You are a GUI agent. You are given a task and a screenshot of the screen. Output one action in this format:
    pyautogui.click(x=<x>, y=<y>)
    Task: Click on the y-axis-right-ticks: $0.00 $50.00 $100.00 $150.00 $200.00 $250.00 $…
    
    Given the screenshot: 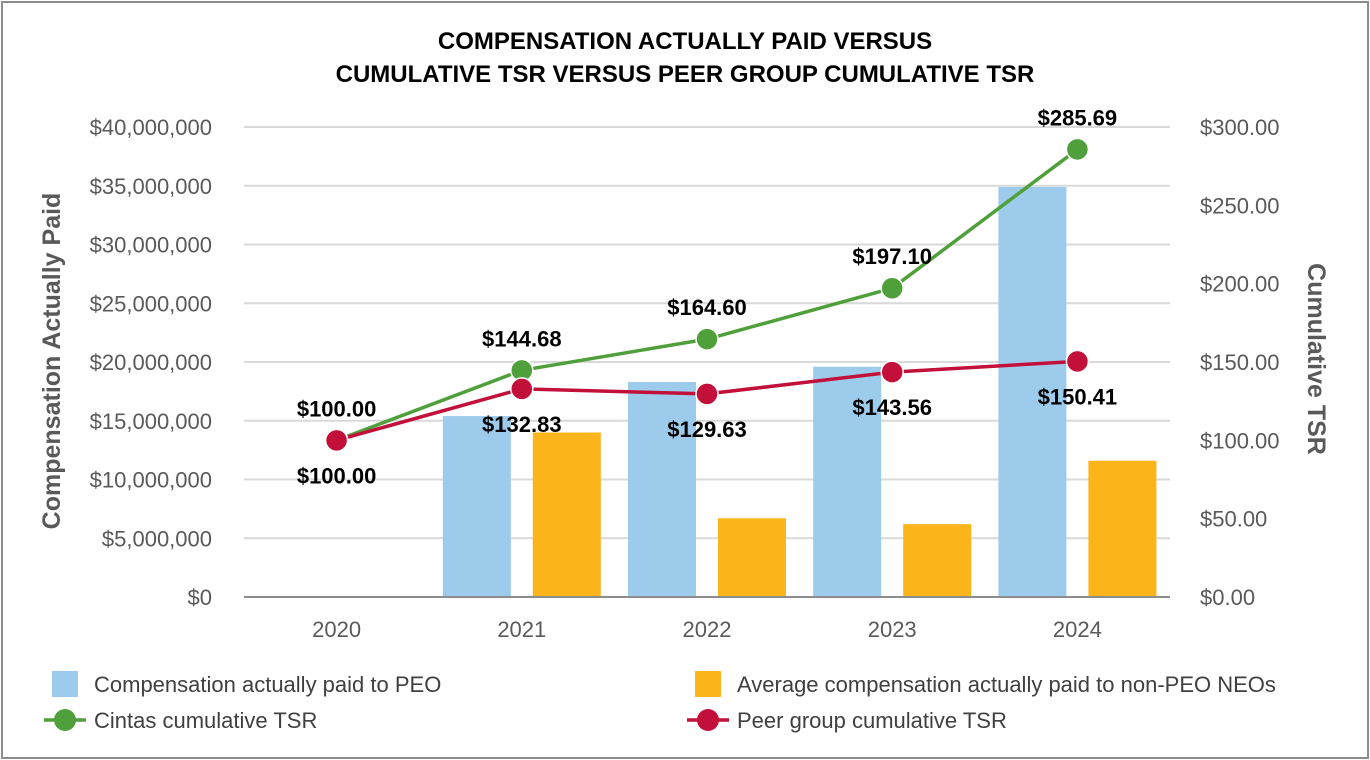 What is the action you would take?
    pyautogui.click(x=1240, y=362)
    